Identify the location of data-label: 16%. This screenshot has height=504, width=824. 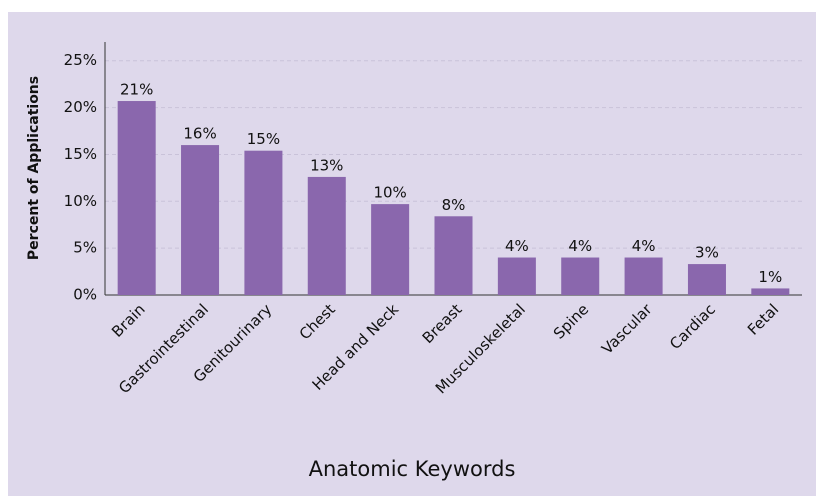
(199, 134).